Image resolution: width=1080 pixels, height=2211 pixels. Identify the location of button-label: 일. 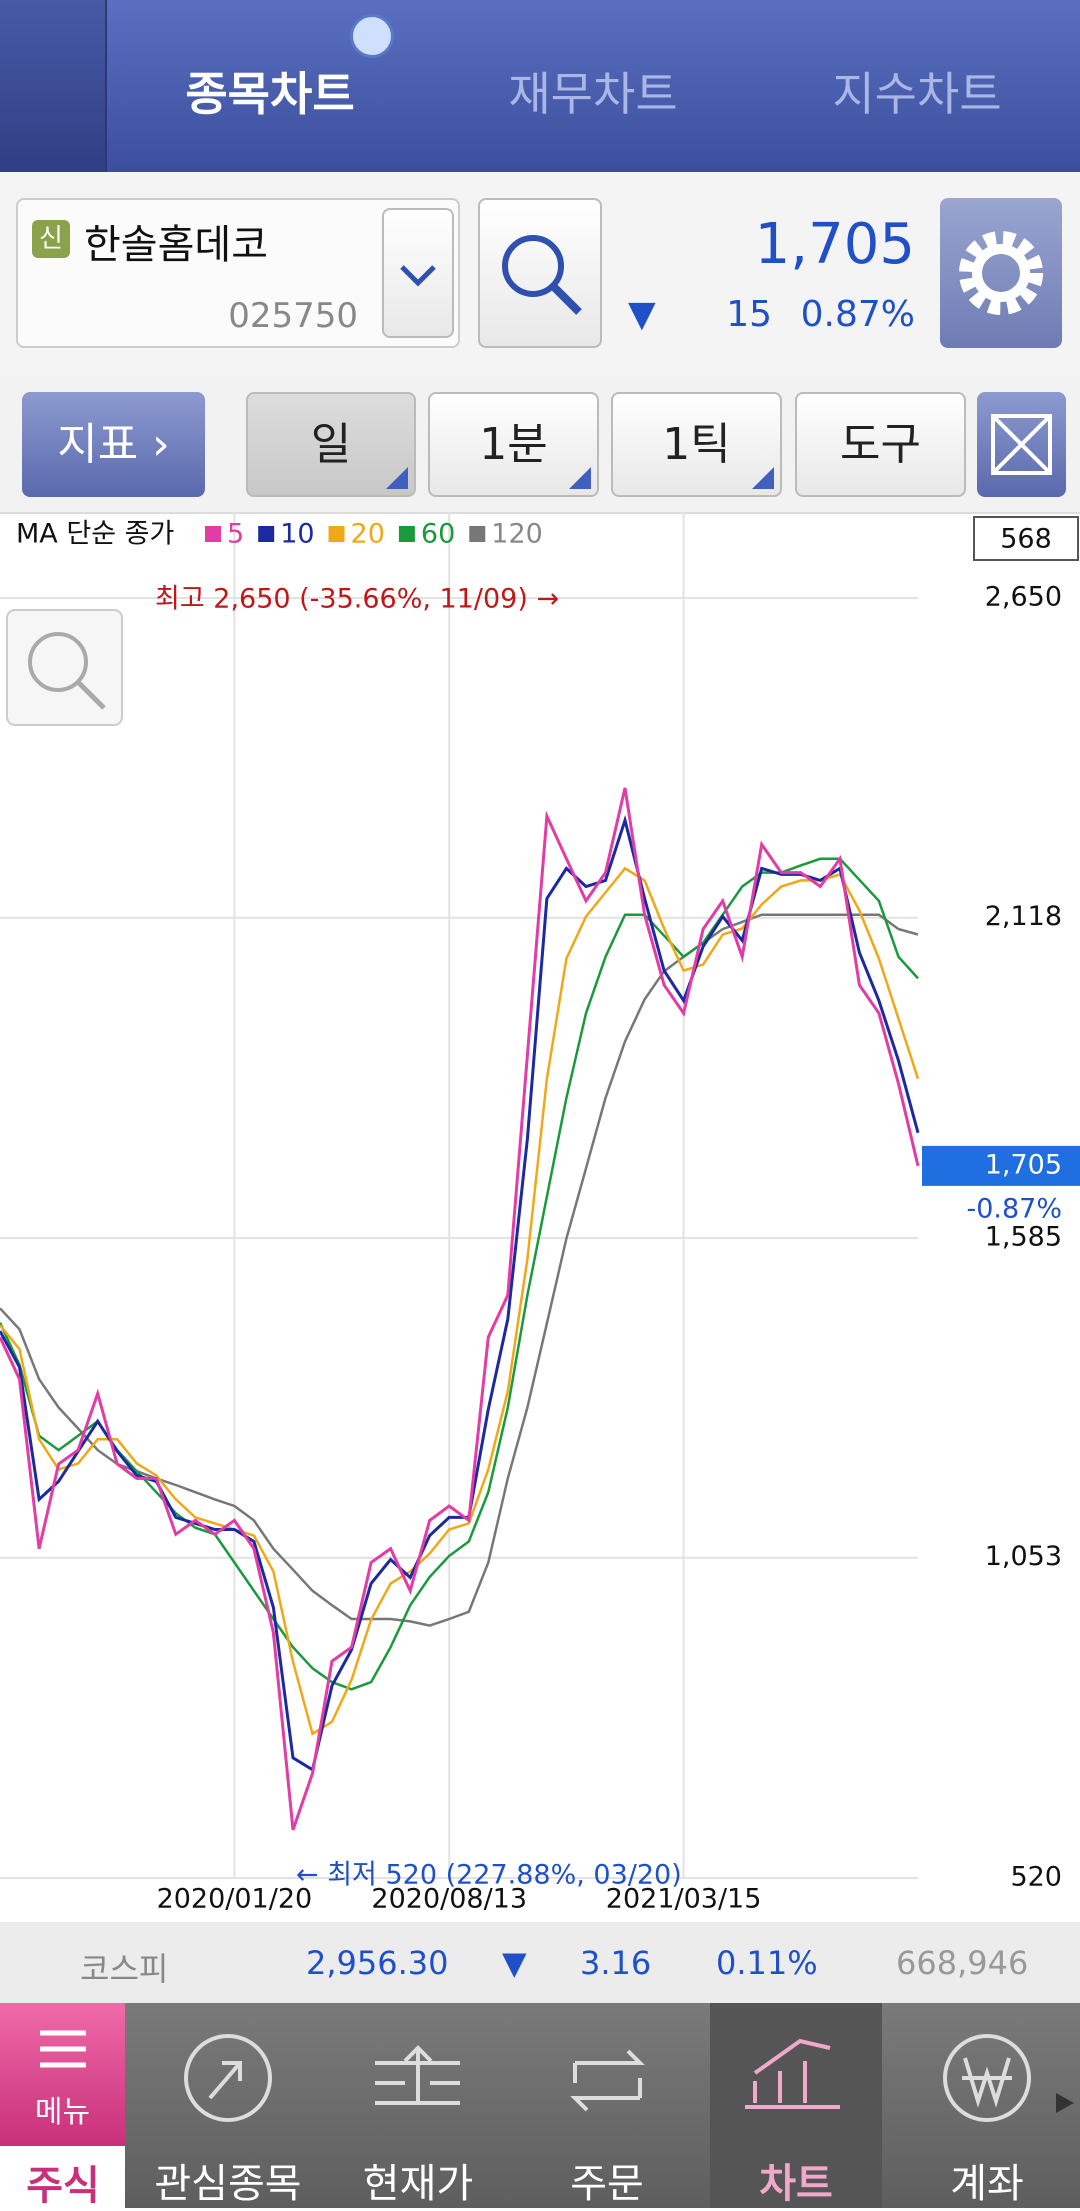
(331, 444).